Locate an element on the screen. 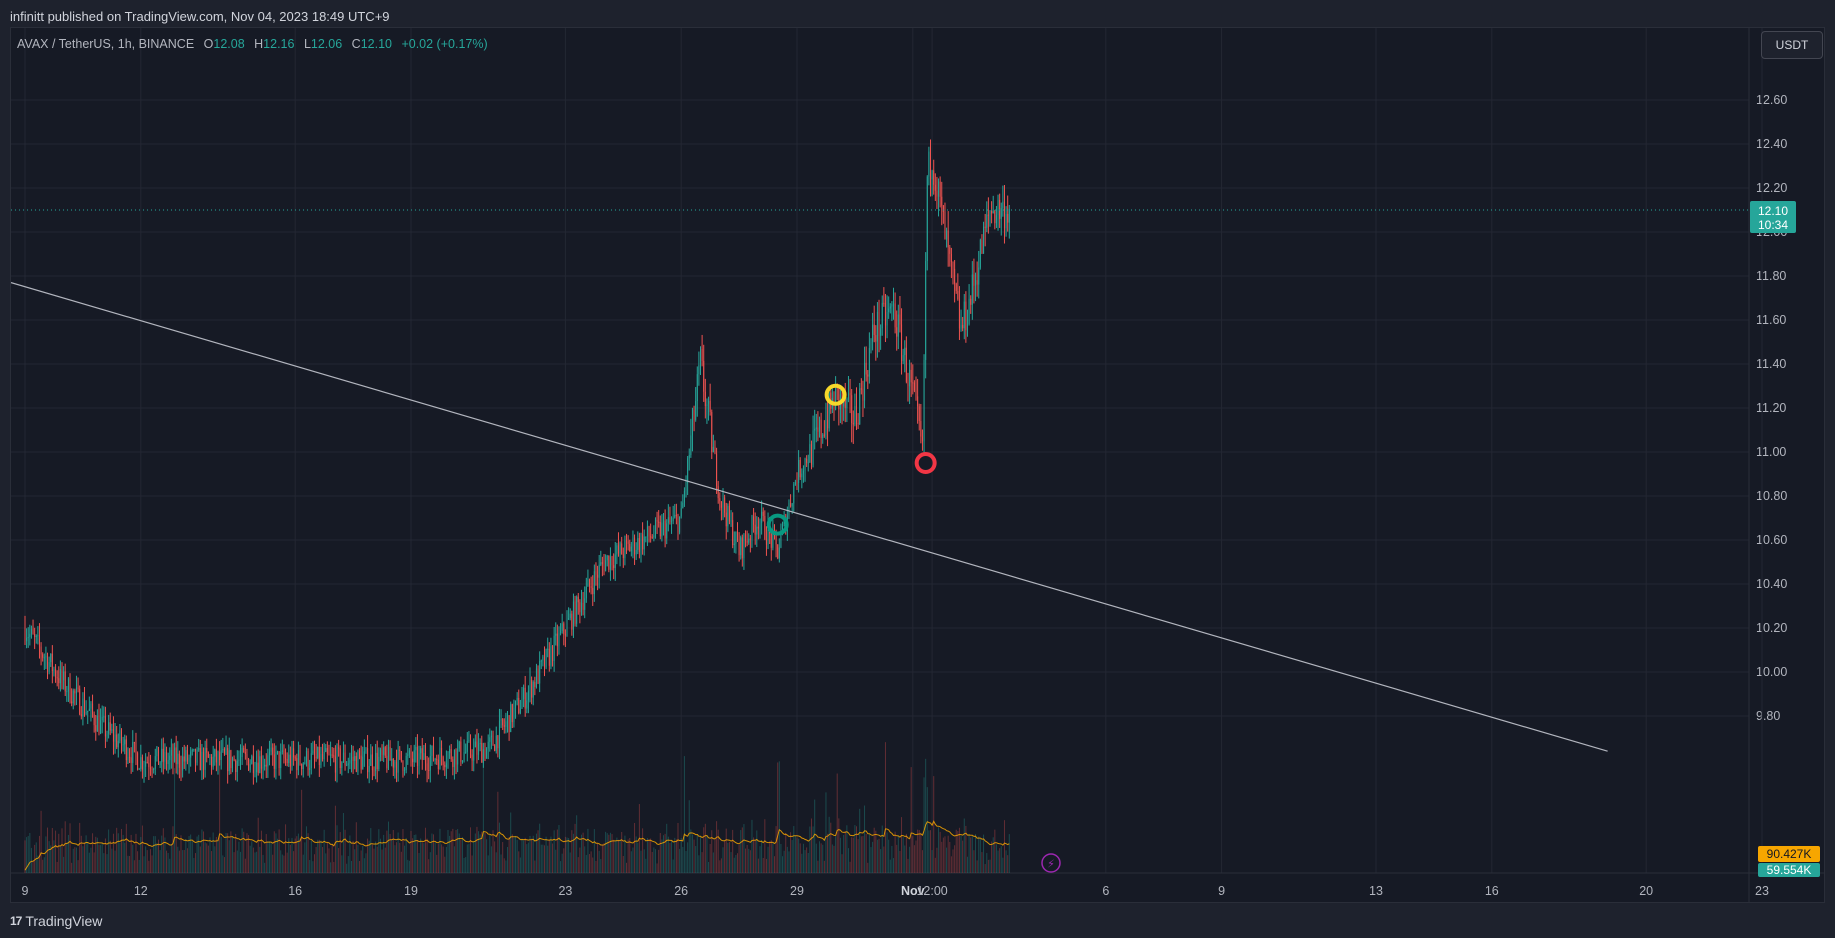 The height and width of the screenshot is (938, 1835). volume-badge is located at coordinates (1789, 870).